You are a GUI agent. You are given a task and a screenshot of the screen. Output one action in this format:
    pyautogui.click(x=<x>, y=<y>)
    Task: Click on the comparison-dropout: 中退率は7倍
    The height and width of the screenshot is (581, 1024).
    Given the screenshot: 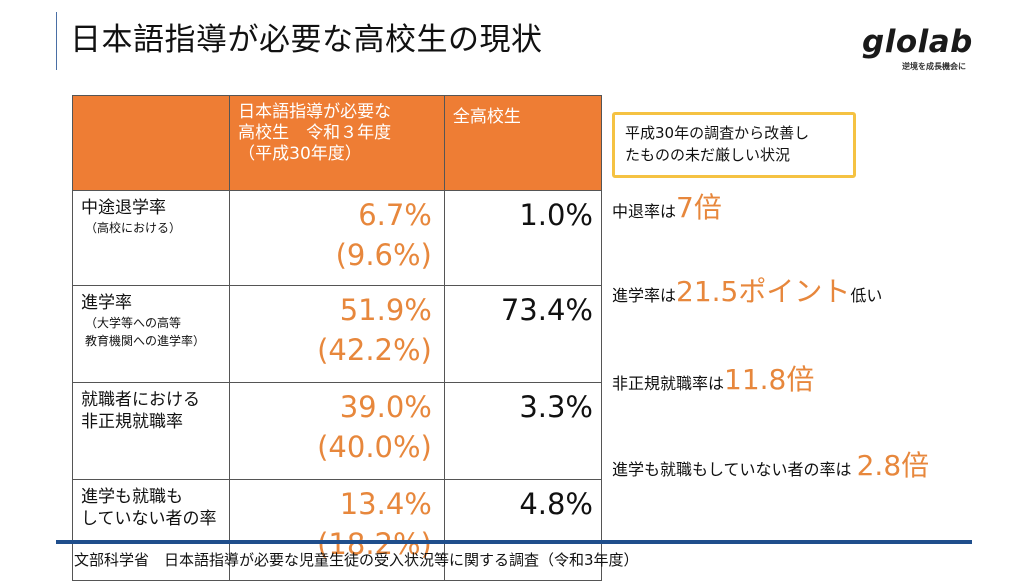 What is the action you would take?
    pyautogui.click(x=667, y=206)
    